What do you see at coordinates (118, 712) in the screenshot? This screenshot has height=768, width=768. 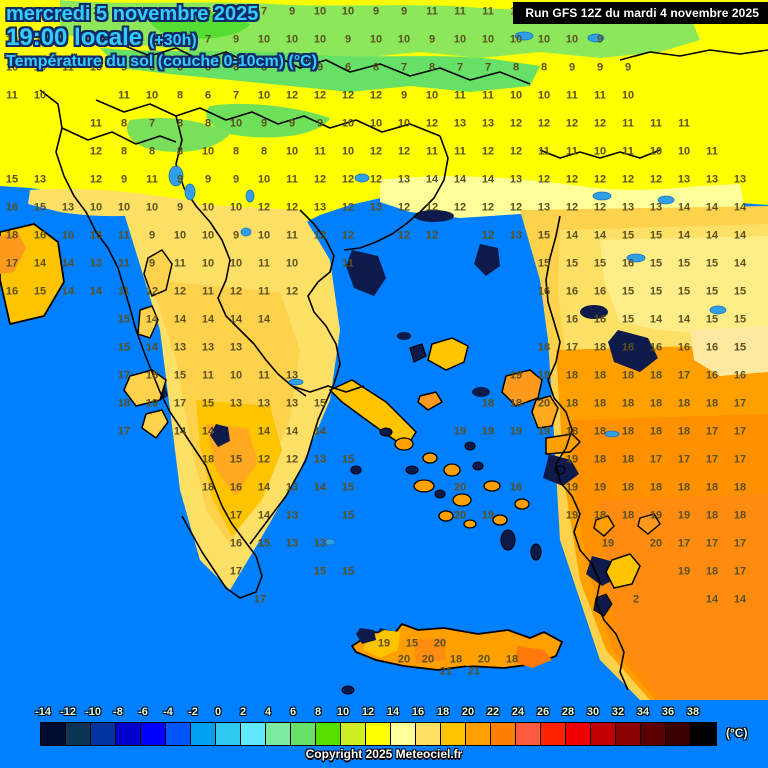 I see `legend-tick-label: -8` at bounding box center [118, 712].